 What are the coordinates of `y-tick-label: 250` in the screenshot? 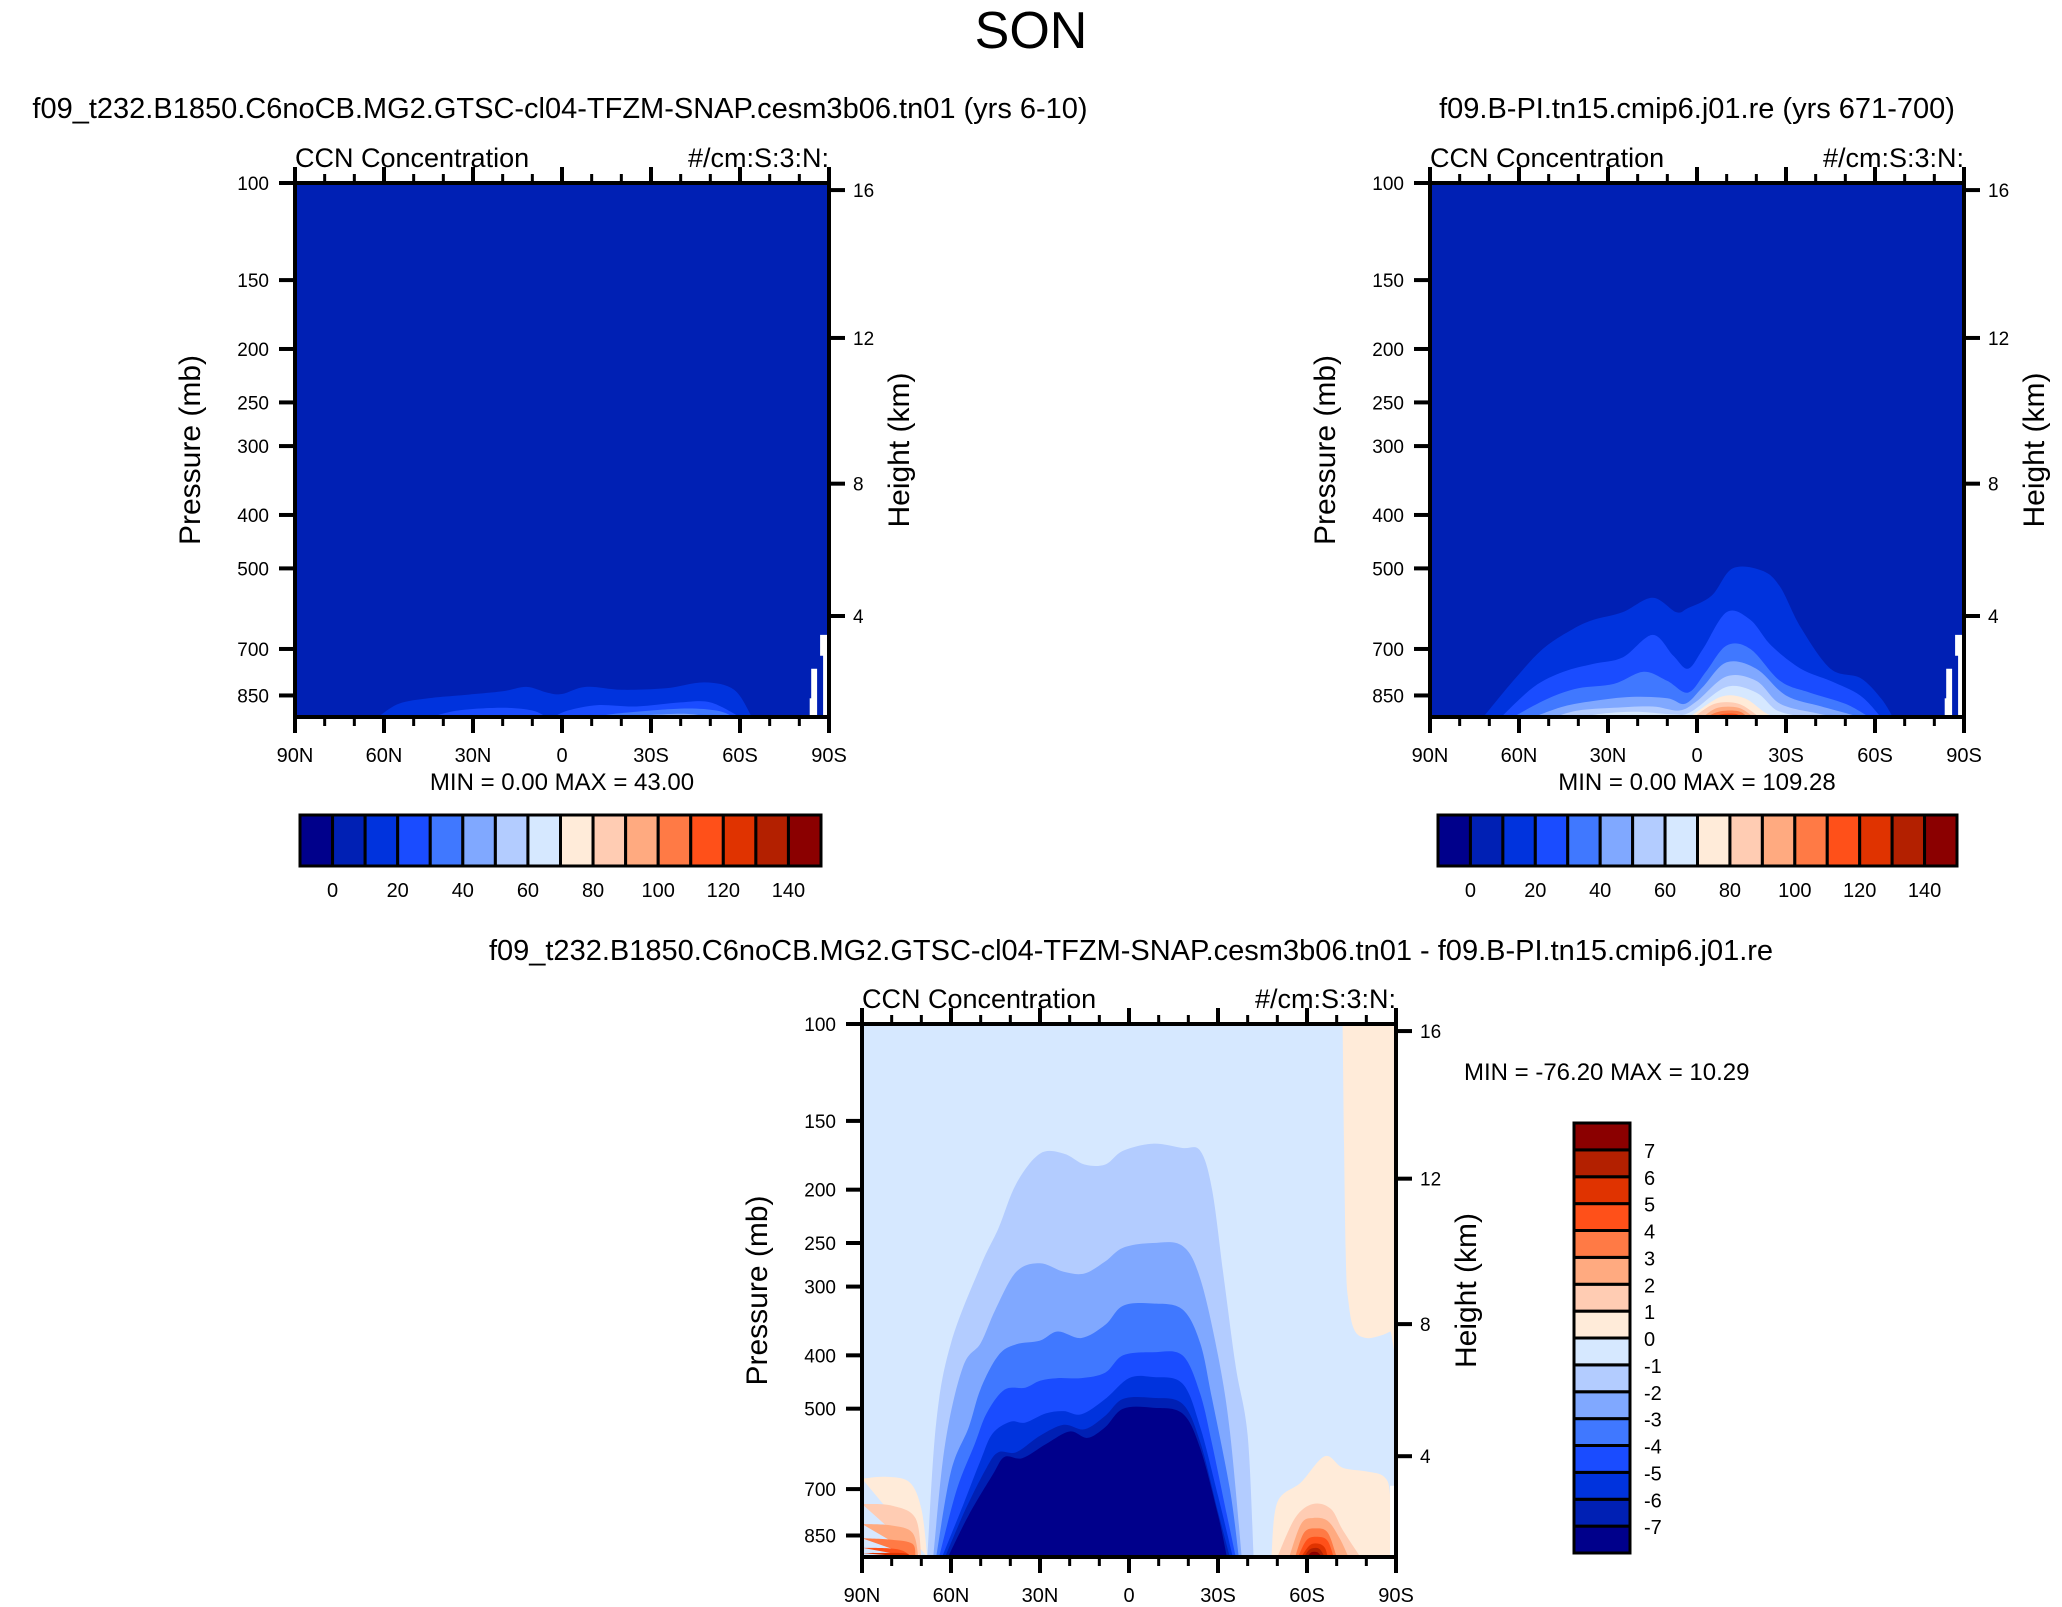 It's located at (253, 403).